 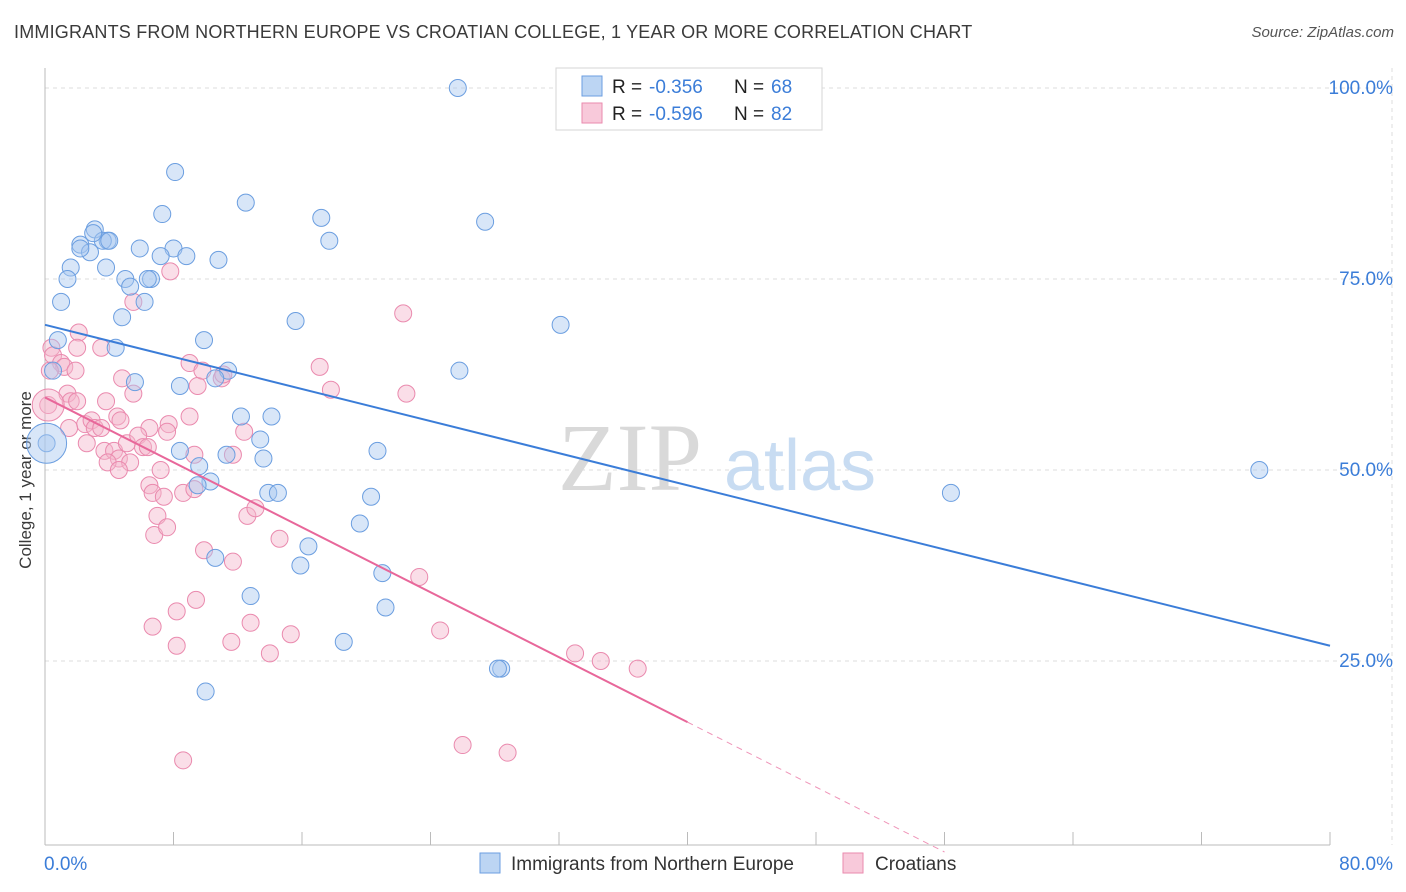 What do you see at coordinates (627, 114) in the screenshot?
I see `legend-r-label-2: R =` at bounding box center [627, 114].